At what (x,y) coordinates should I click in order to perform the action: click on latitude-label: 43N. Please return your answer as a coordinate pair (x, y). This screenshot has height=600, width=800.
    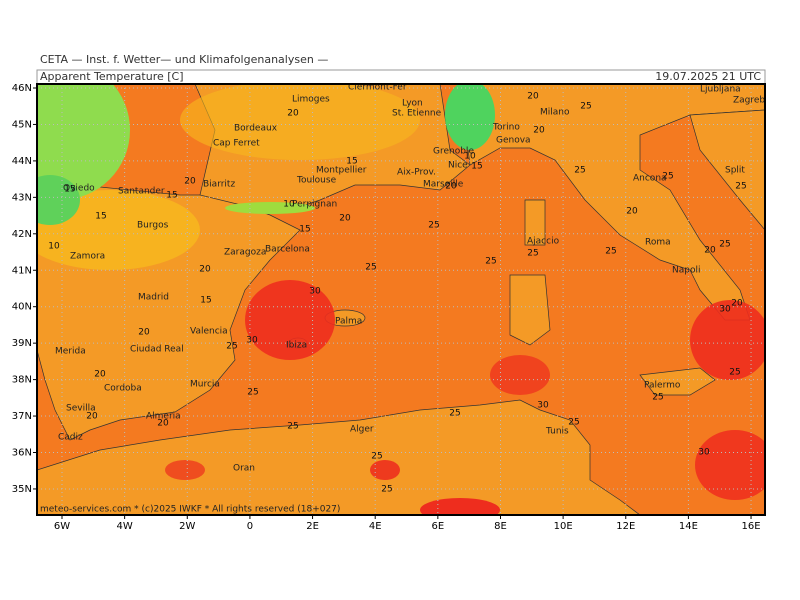
    Looking at the image, I should click on (22, 197).